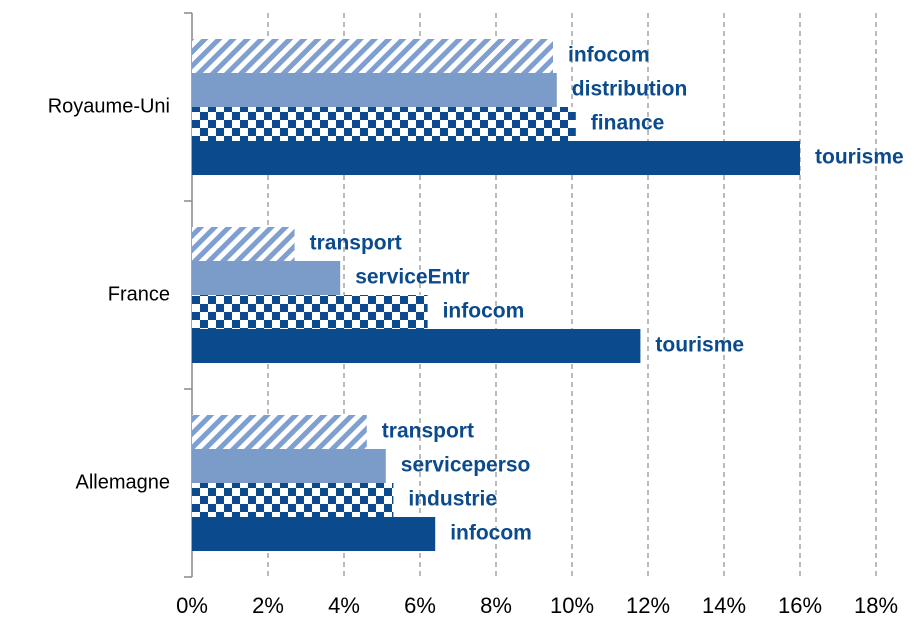 The image size is (924, 619). What do you see at coordinates (344, 605) in the screenshot?
I see `x-tick-label: 4%` at bounding box center [344, 605].